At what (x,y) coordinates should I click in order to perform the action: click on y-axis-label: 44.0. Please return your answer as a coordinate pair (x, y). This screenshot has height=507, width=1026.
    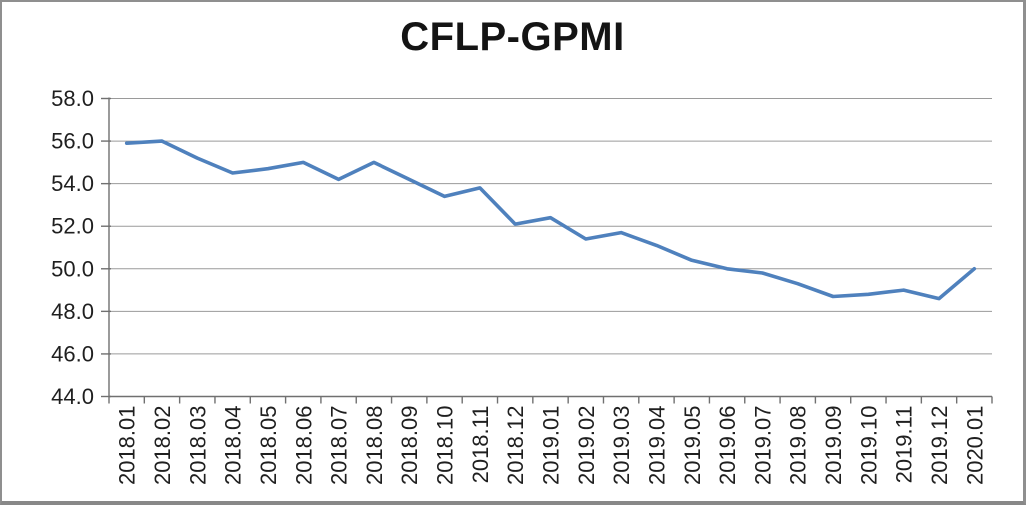
    Looking at the image, I should click on (72, 396).